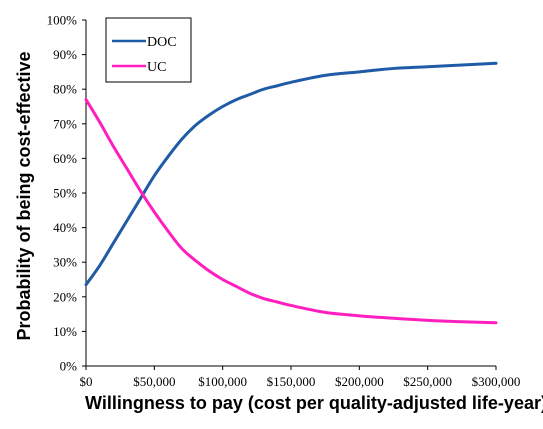 The width and height of the screenshot is (543, 429). I want to click on y-tick-label: 60%, so click(65, 158).